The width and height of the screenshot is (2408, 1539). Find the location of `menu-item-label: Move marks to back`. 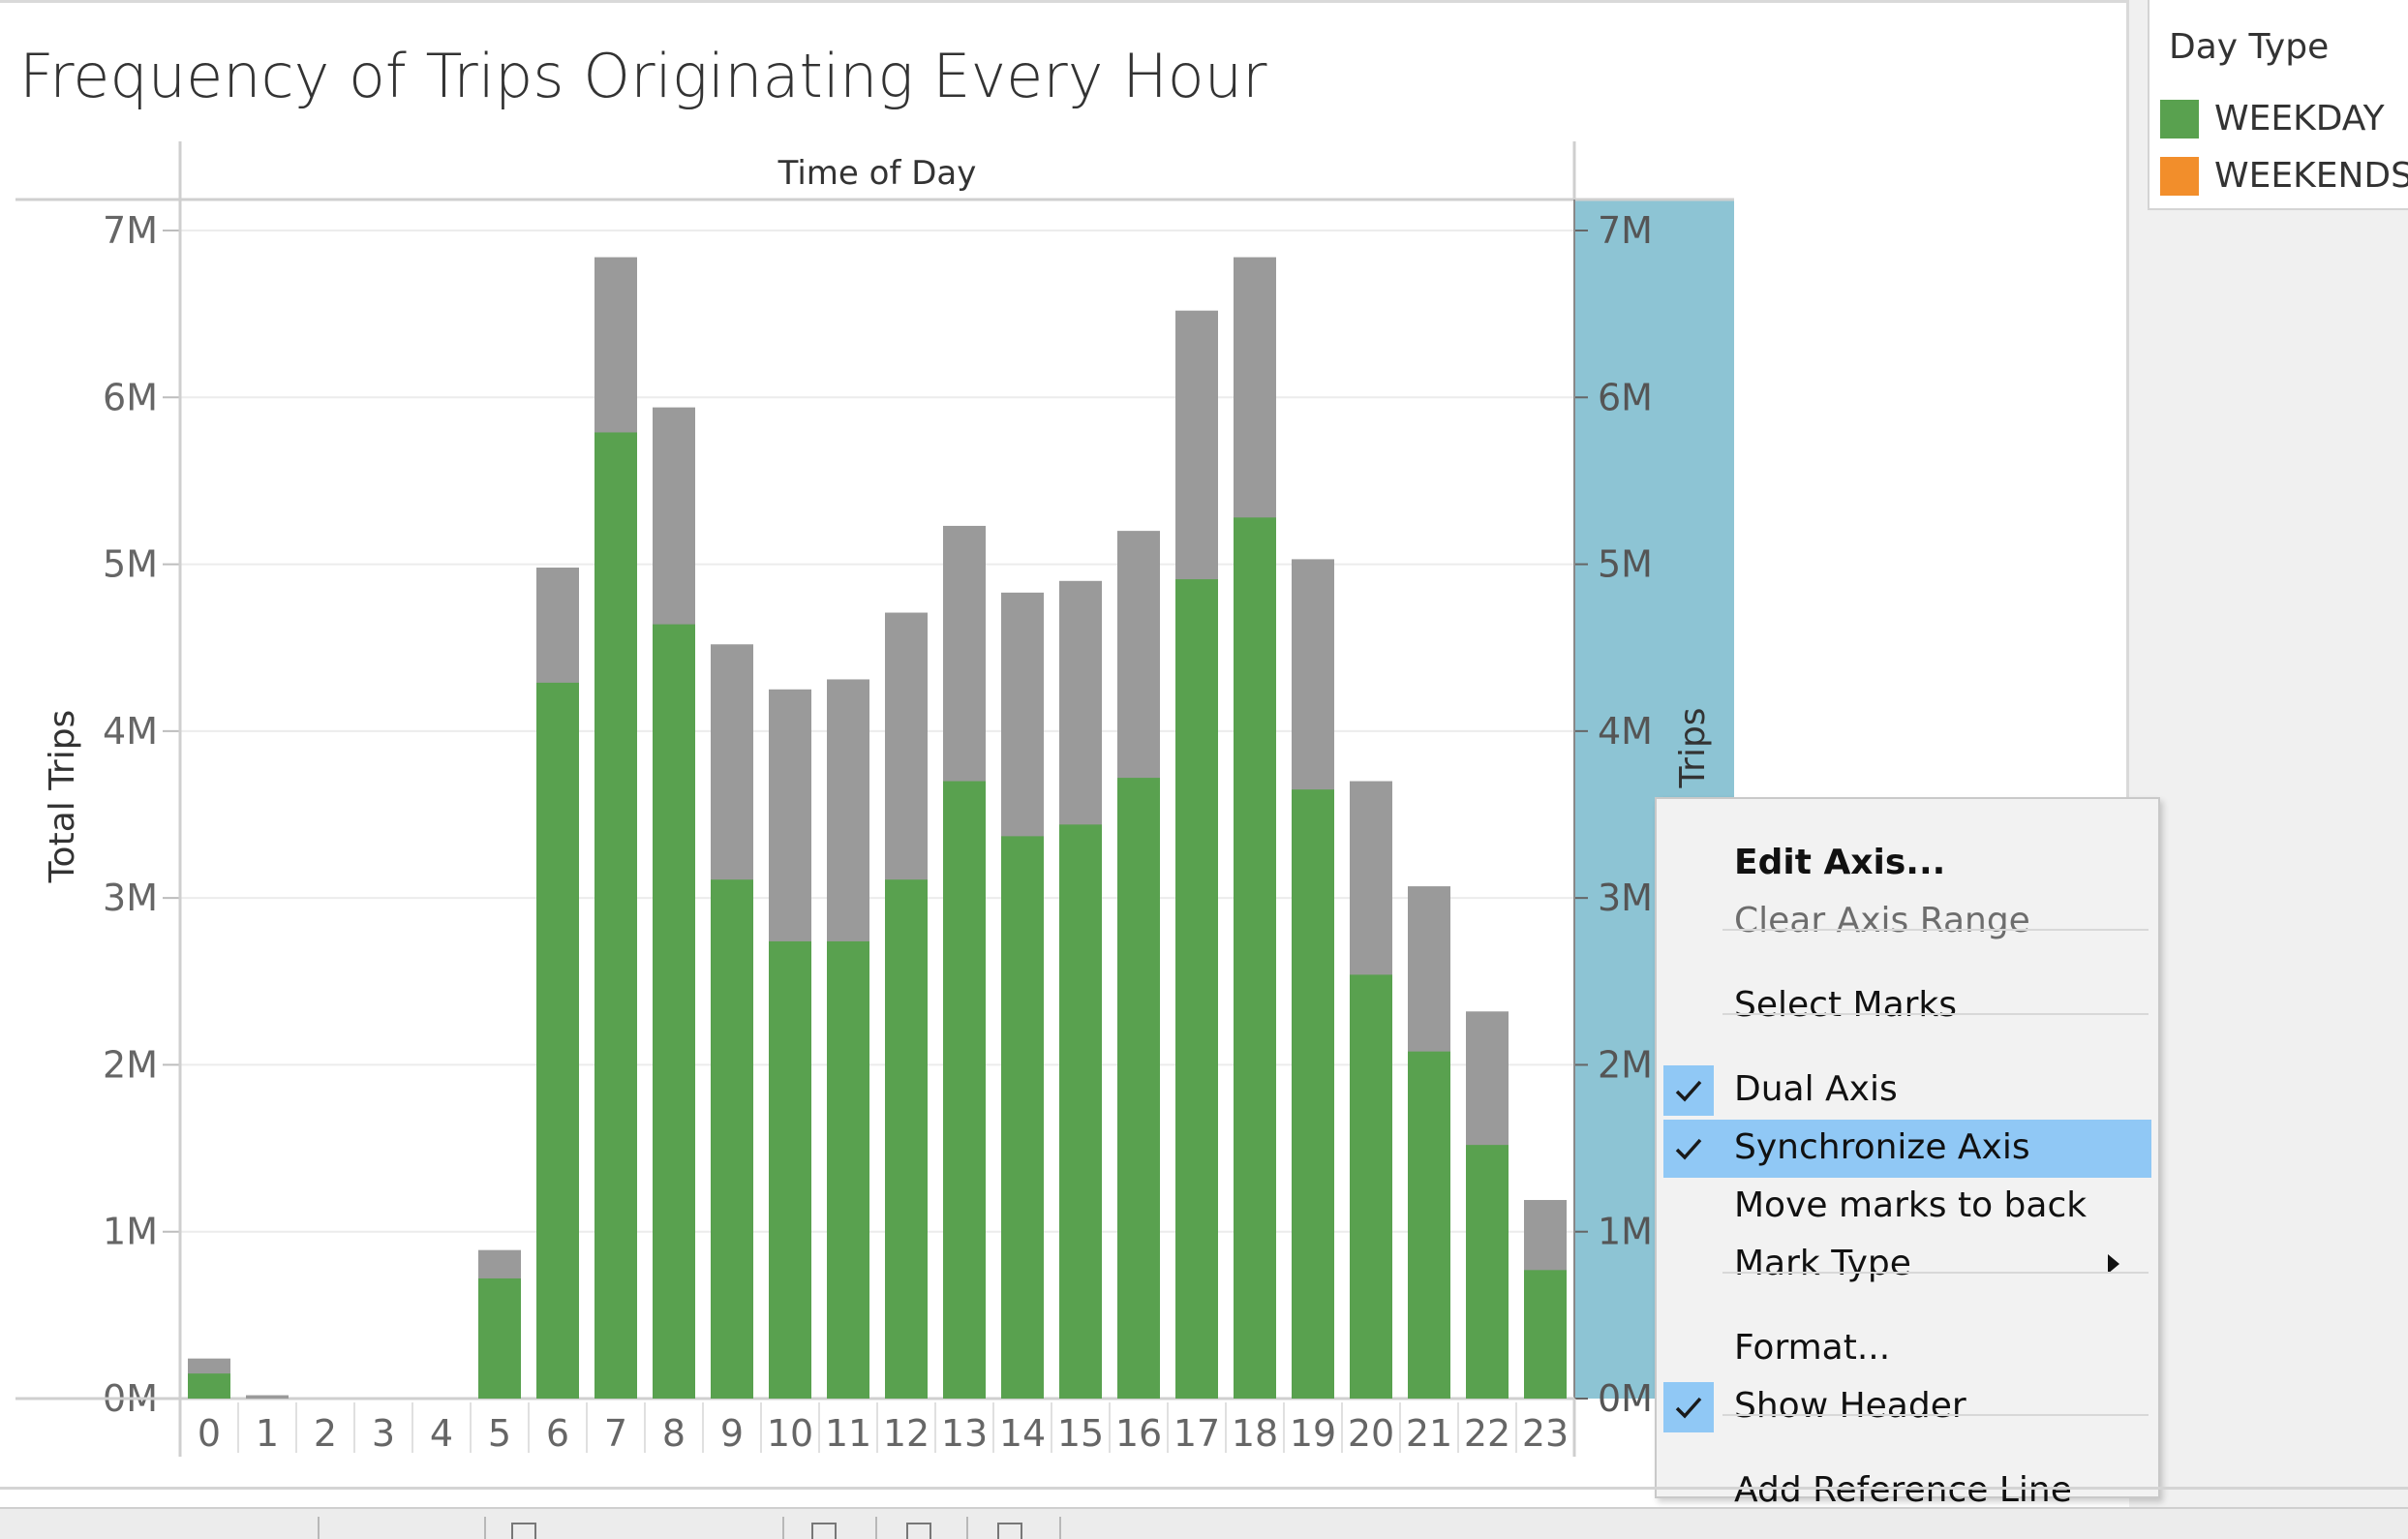

menu-item-label: Move marks to back is located at coordinates (1911, 1205).